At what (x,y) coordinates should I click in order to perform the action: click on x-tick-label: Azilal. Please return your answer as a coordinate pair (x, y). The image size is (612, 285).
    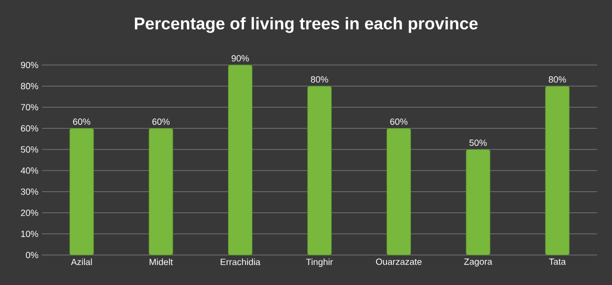
    Looking at the image, I should click on (81, 262).